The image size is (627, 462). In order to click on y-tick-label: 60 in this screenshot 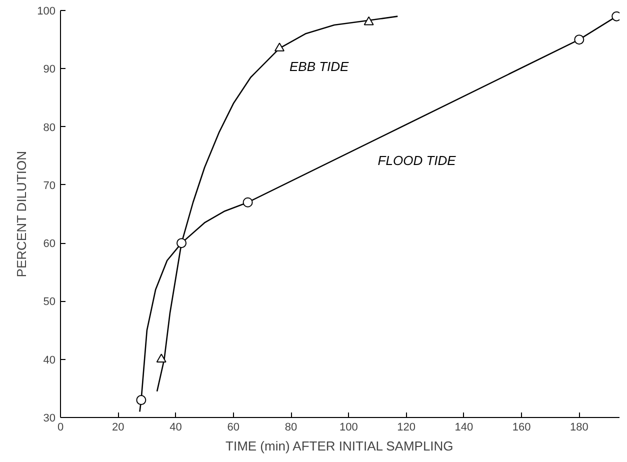, I will do `click(49, 244)`.